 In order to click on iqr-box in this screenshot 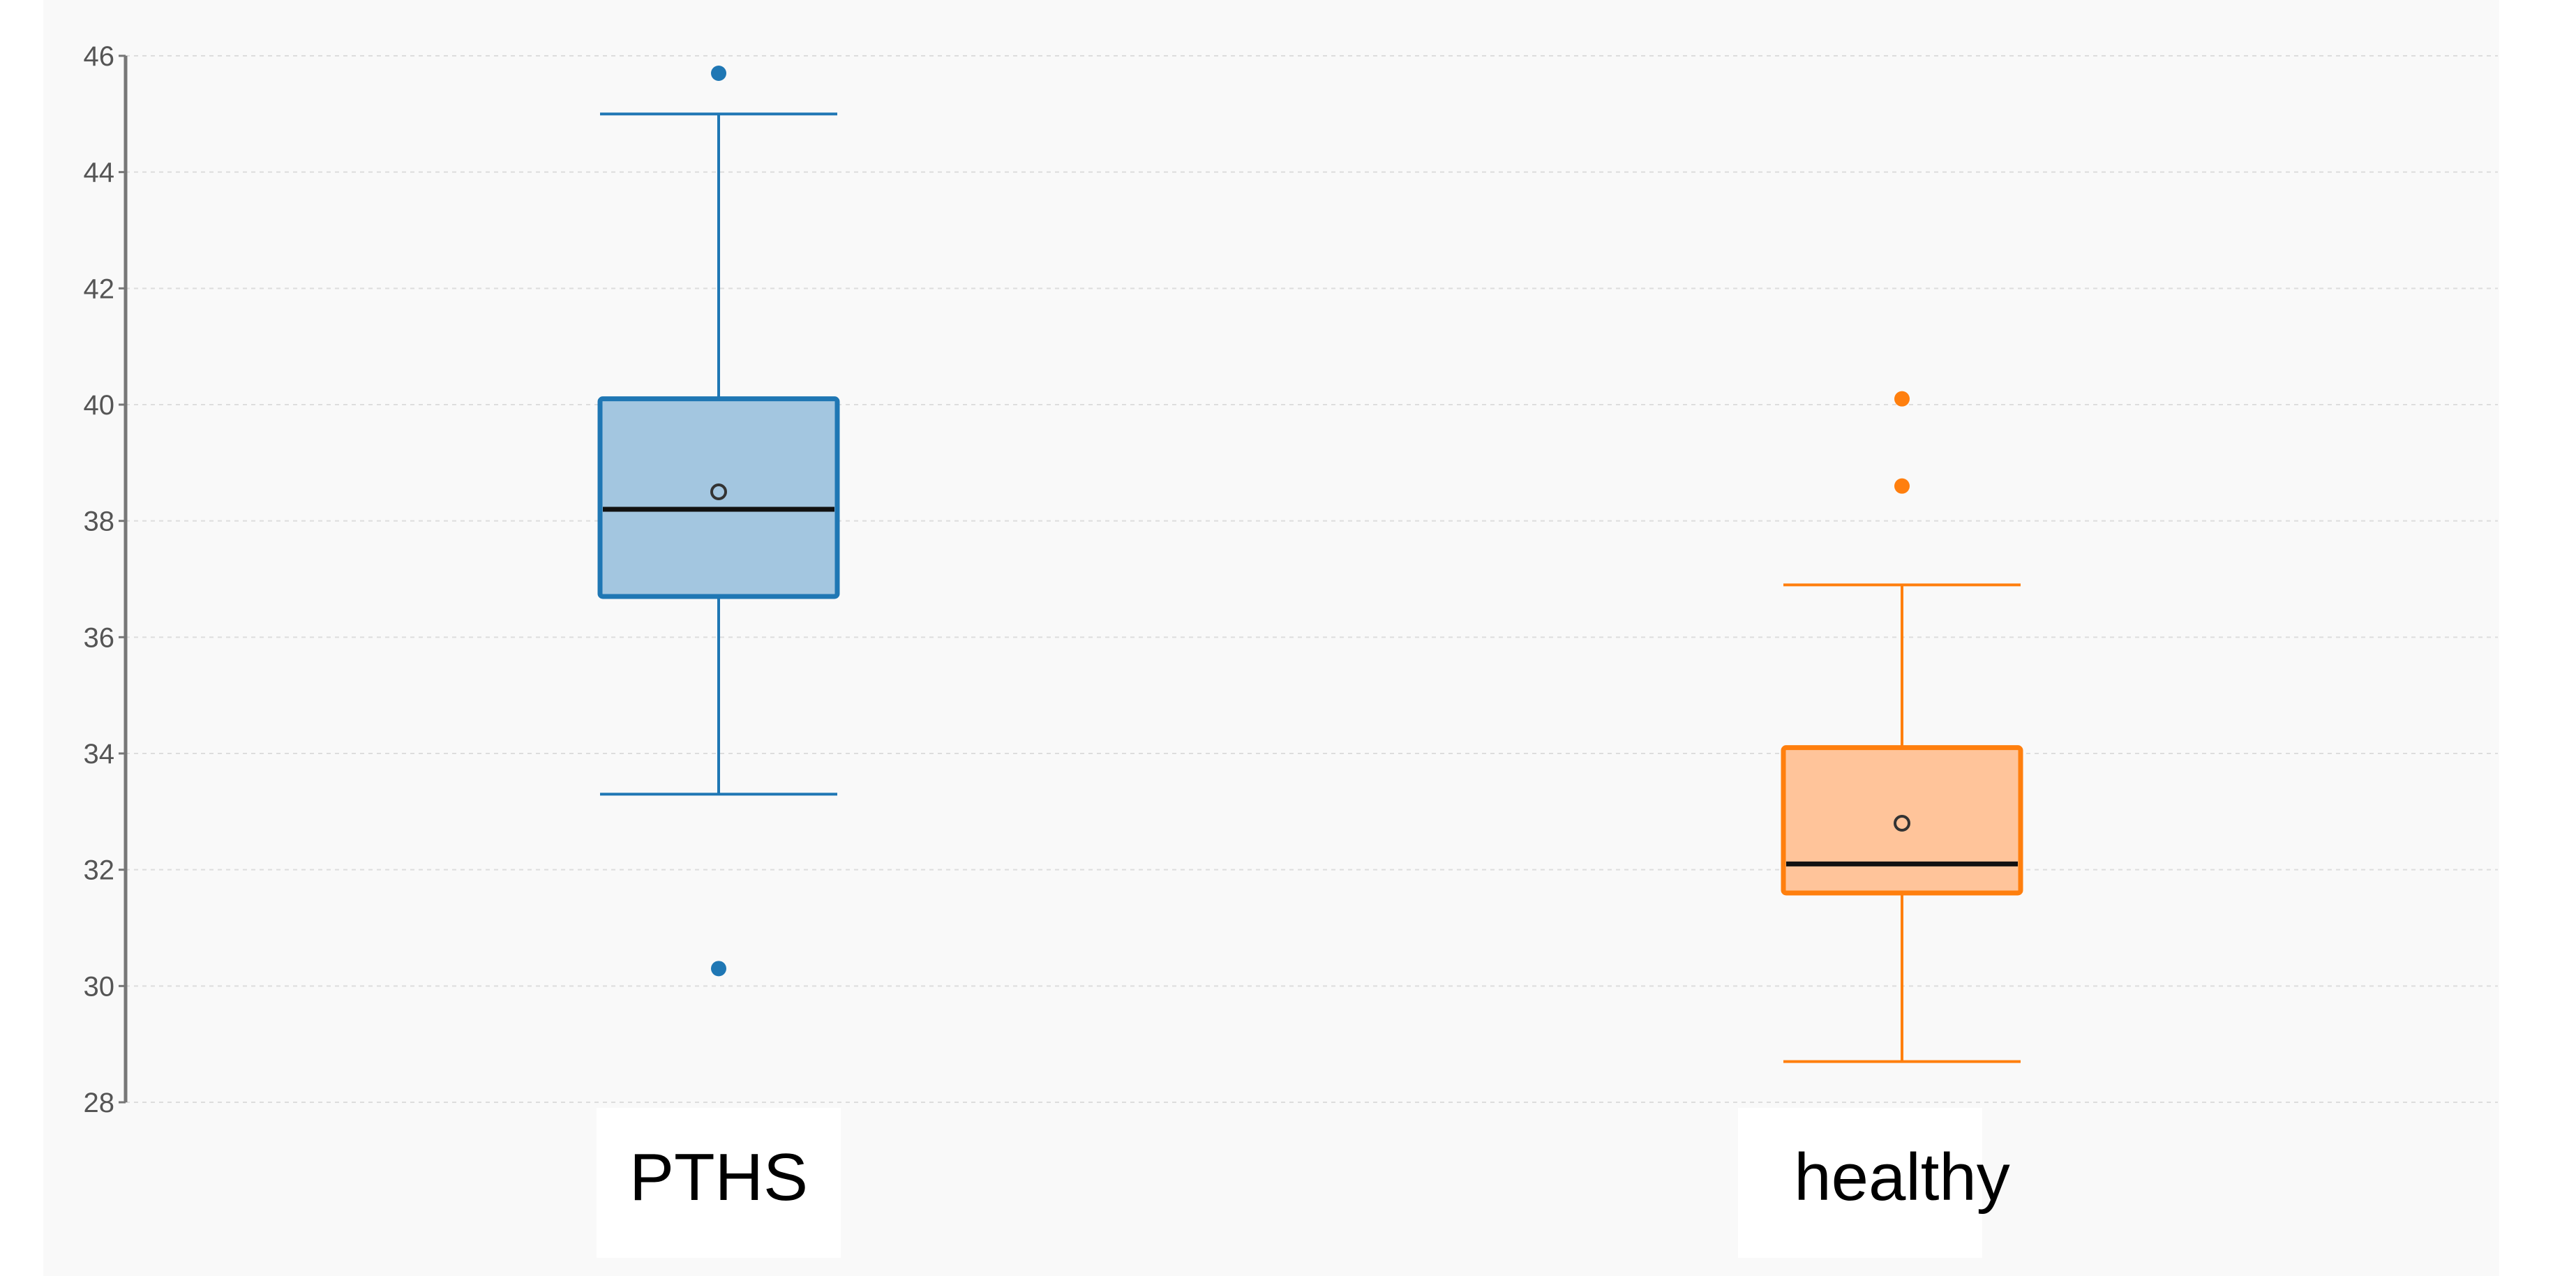, I will do `click(1902, 820)`.